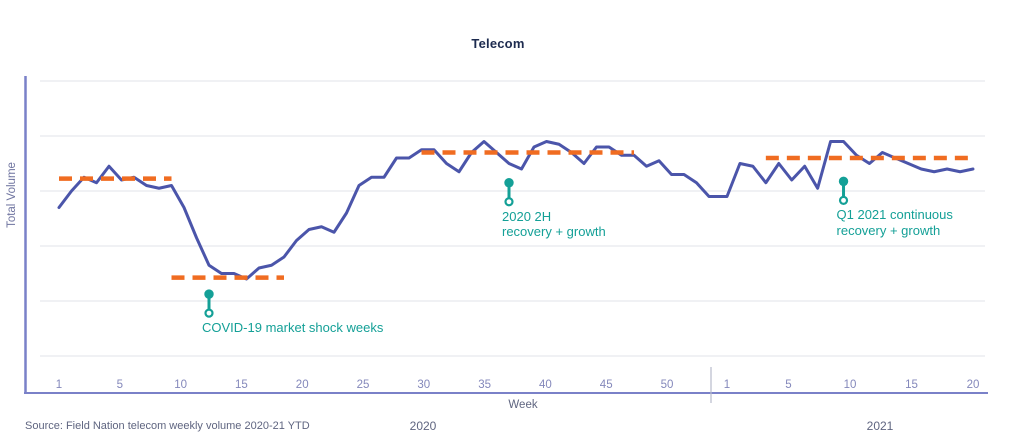 The image size is (1024, 447). Describe the element at coordinates (606, 385) in the screenshot. I see `x-tick-label: 45` at that location.